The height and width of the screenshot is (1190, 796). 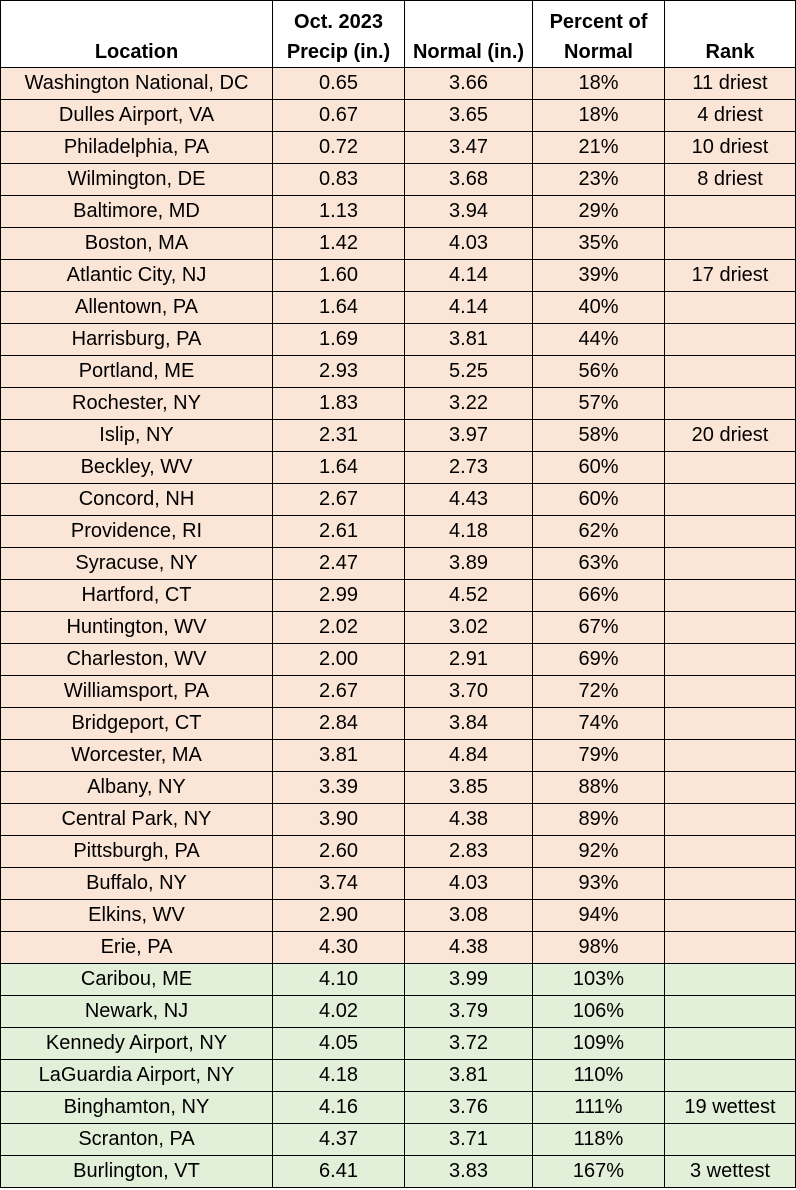 What do you see at coordinates (338, 787) in the screenshot?
I see `precip-cell: 3.39` at bounding box center [338, 787].